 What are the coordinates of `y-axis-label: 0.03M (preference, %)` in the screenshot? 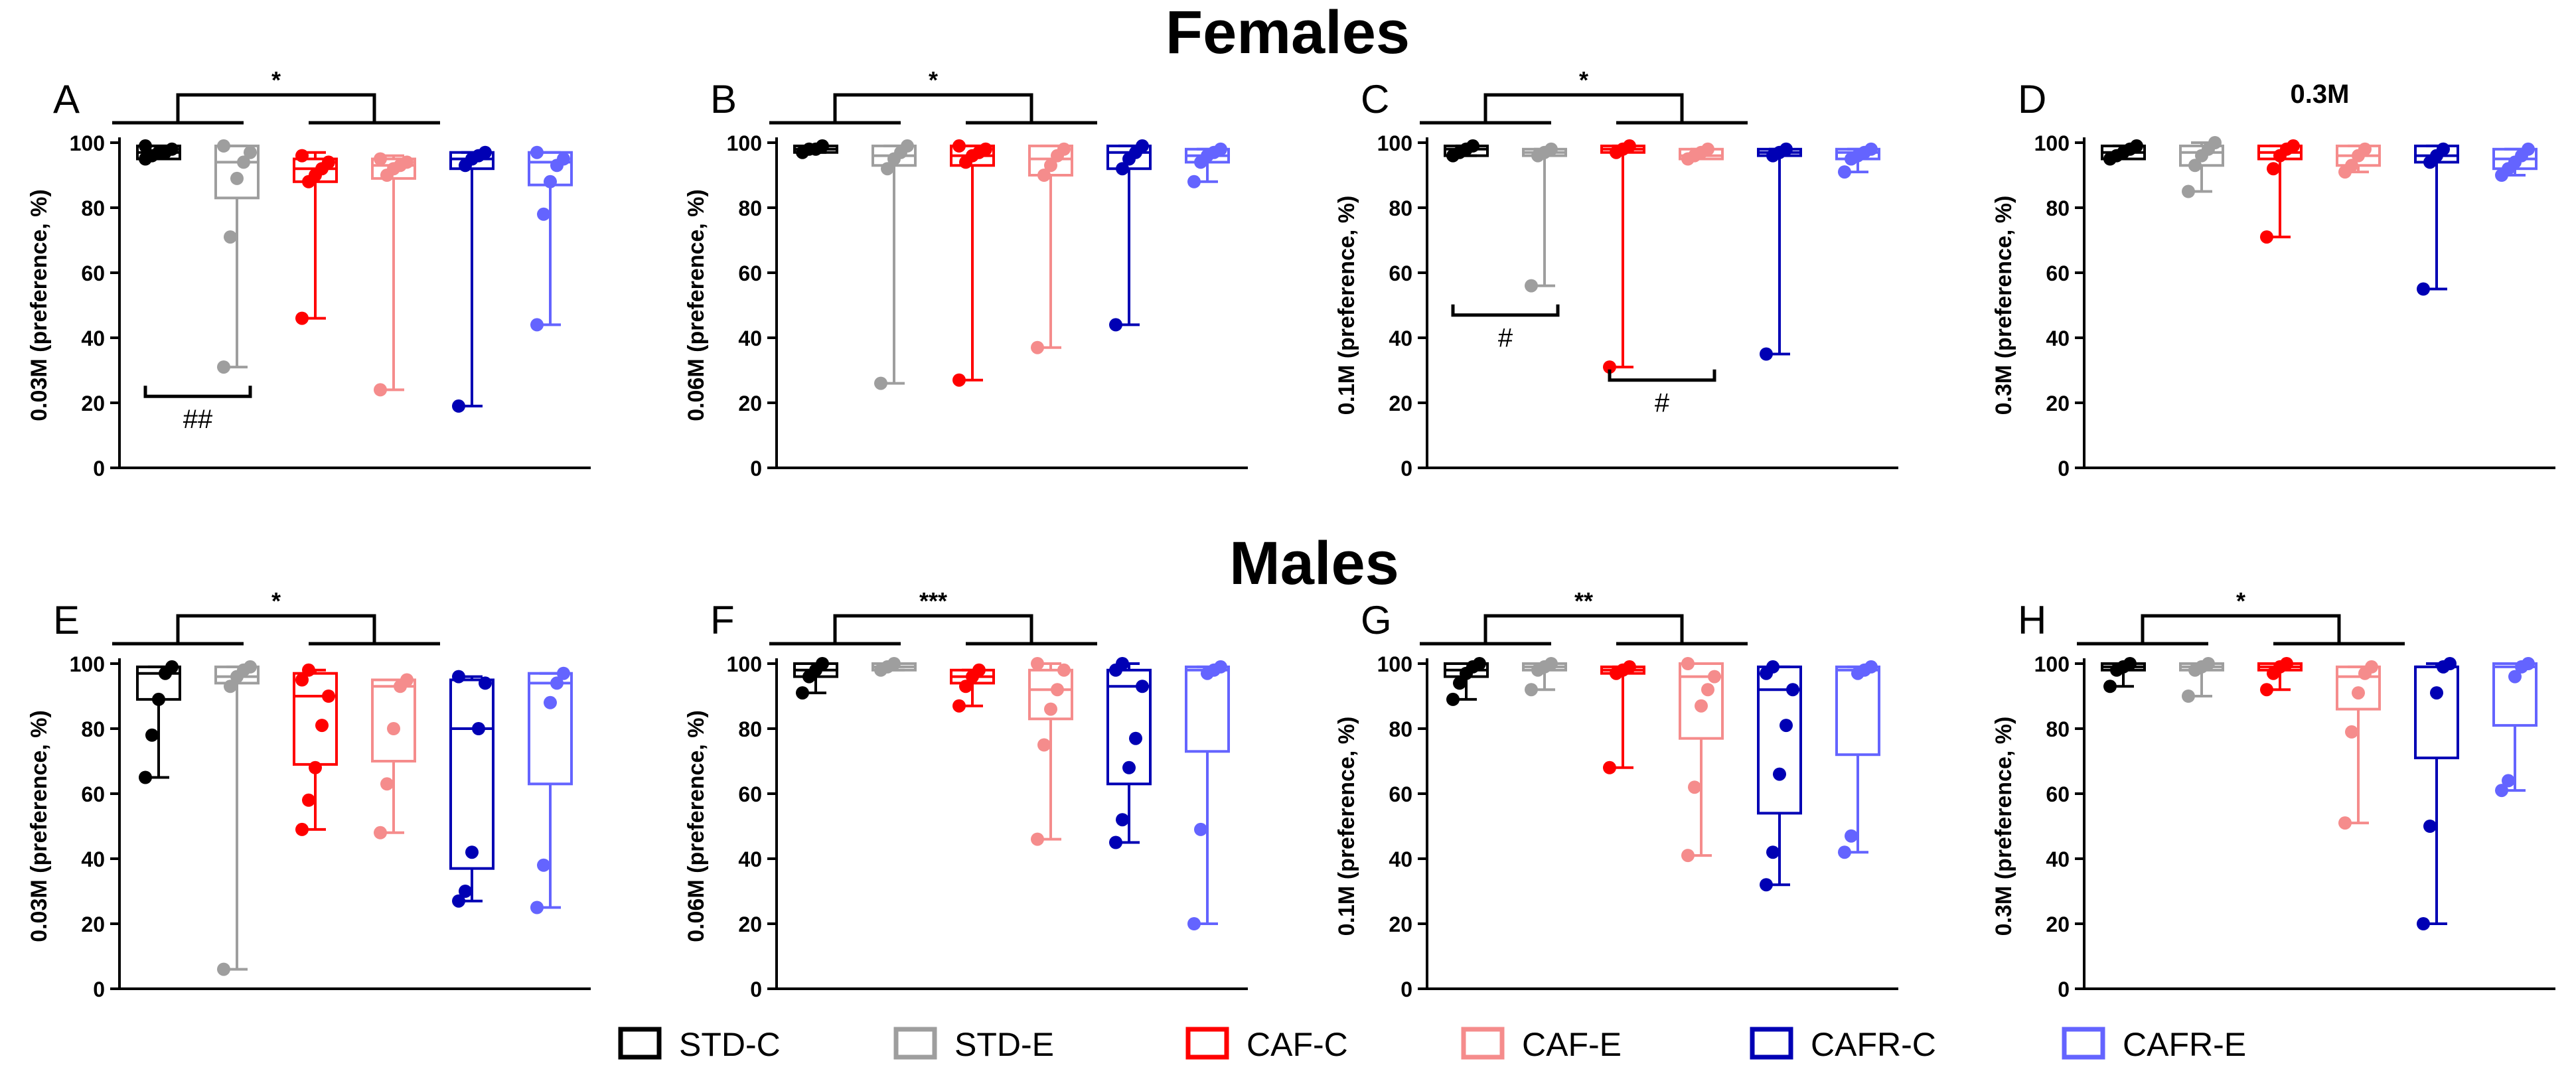 It's located at (40, 305).